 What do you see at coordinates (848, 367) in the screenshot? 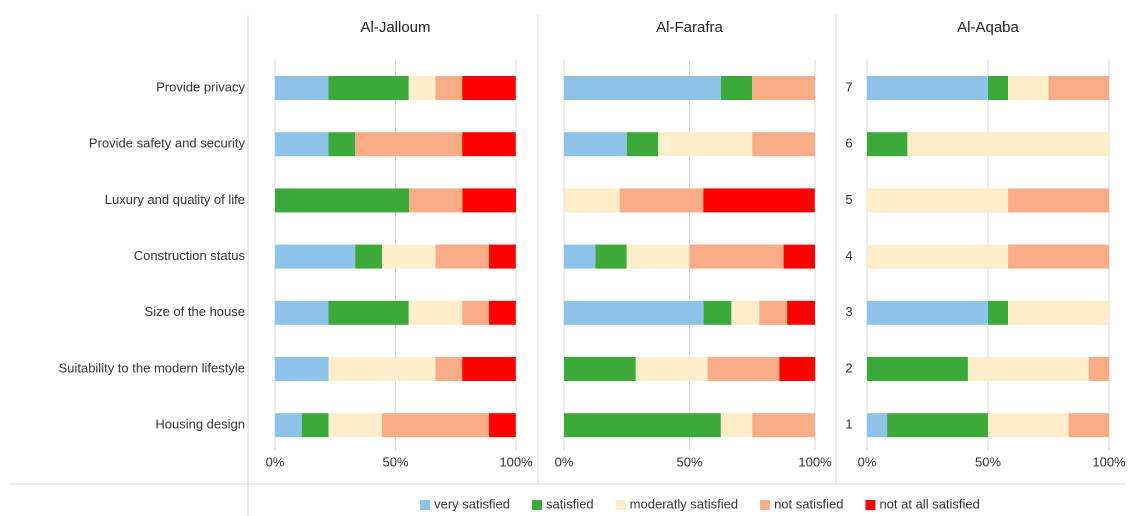
I see `category-label: 2` at bounding box center [848, 367].